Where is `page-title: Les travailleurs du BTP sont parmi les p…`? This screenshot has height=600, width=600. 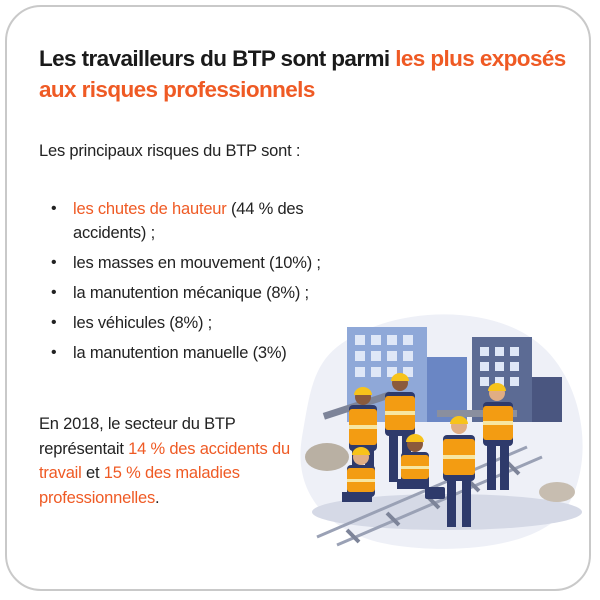 page-title: Les travailleurs du BTP sont parmi les p… is located at coordinates (304, 74).